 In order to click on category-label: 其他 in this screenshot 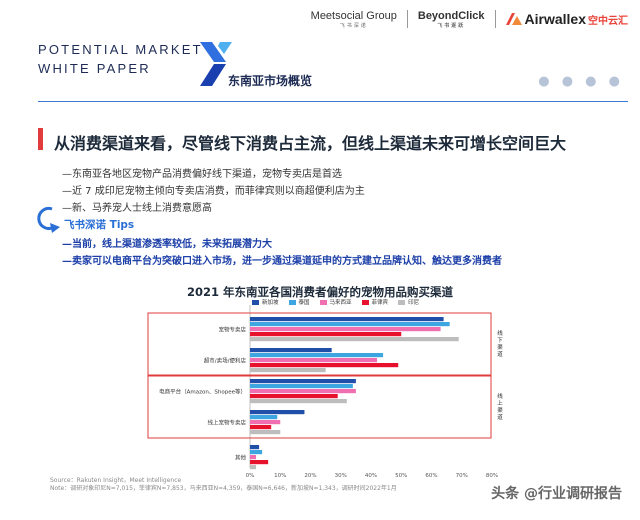, I will do `click(241, 458)`.